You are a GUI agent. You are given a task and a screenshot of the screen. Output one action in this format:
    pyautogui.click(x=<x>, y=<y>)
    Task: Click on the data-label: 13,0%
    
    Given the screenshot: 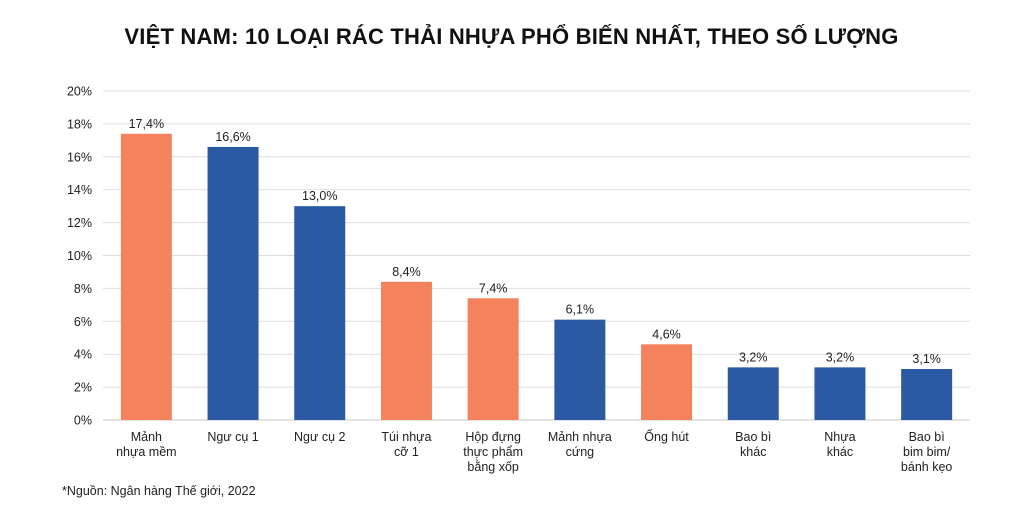 What is the action you would take?
    pyautogui.click(x=319, y=196)
    